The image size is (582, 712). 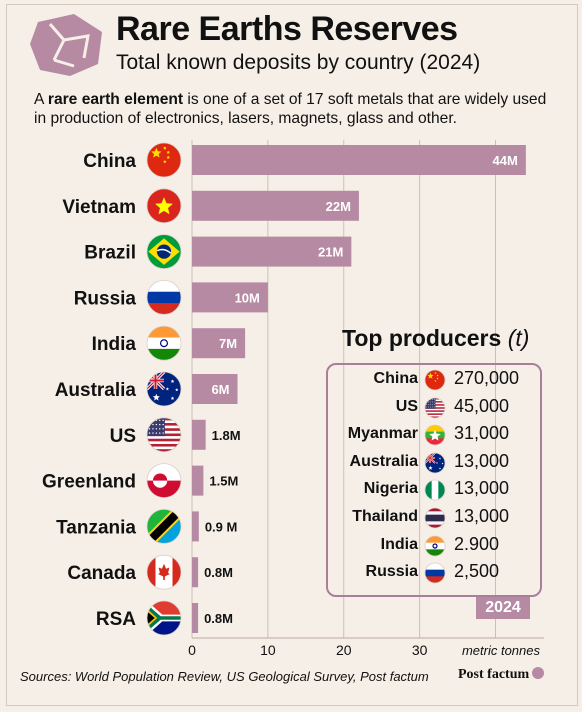 I want to click on producer-row: Myanmar 31,000, so click(x=434, y=434).